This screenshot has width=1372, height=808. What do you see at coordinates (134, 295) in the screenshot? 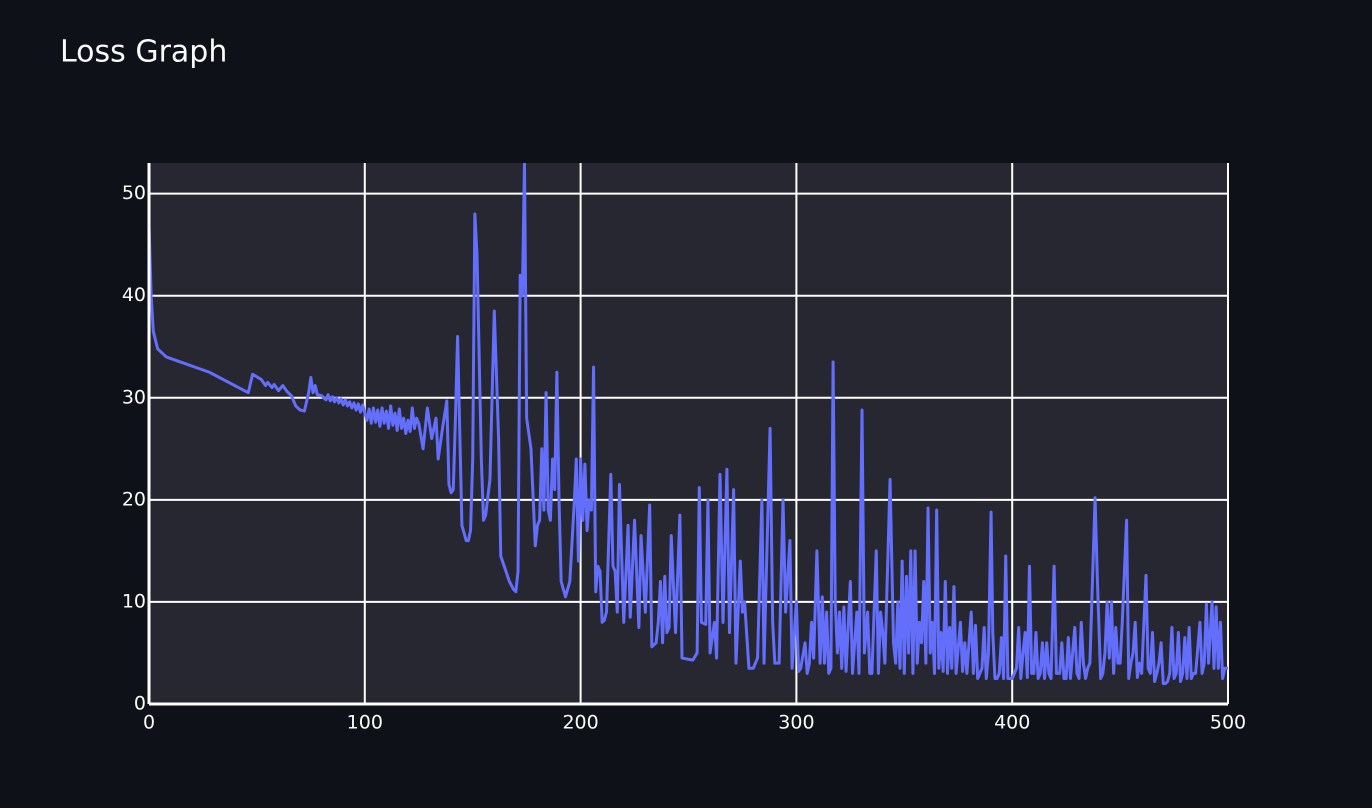
I see `y-tick-label: 40` at bounding box center [134, 295].